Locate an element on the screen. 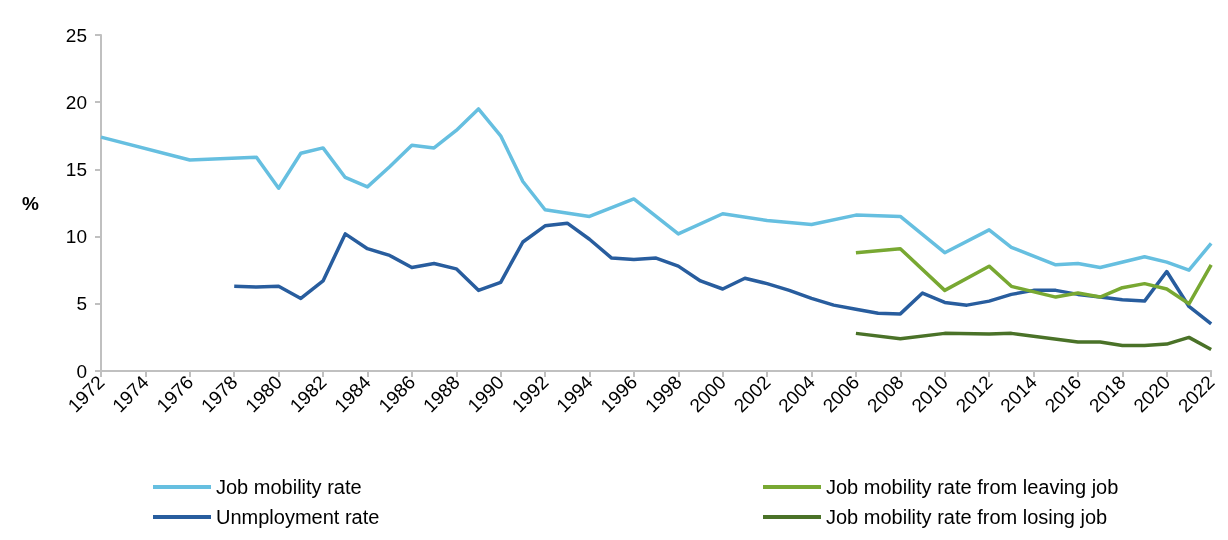 This screenshot has height=540, width=1228. legend-label: Unmployment rate is located at coordinates (298, 517).